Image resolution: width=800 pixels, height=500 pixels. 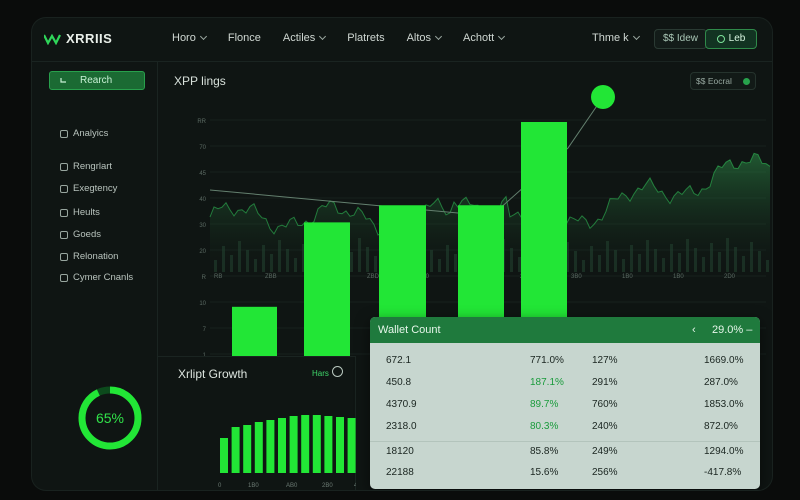 What do you see at coordinates (565, 383) in the screenshot?
I see `table-row: 450.8 187.1% 291% 287.0%` at bounding box center [565, 383].